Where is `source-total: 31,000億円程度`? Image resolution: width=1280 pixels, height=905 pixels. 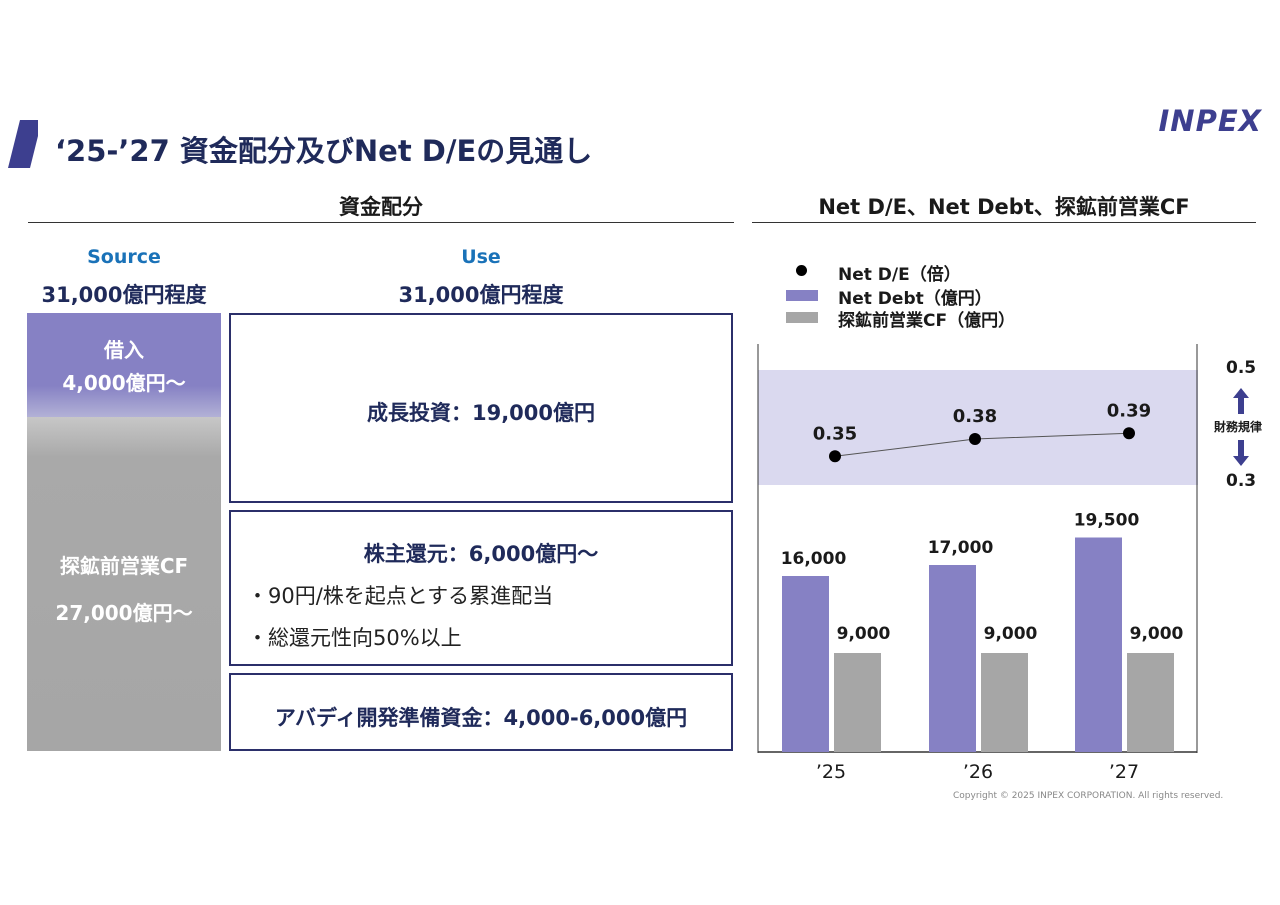
source-total: 31,000億円程度 is located at coordinates (124, 295).